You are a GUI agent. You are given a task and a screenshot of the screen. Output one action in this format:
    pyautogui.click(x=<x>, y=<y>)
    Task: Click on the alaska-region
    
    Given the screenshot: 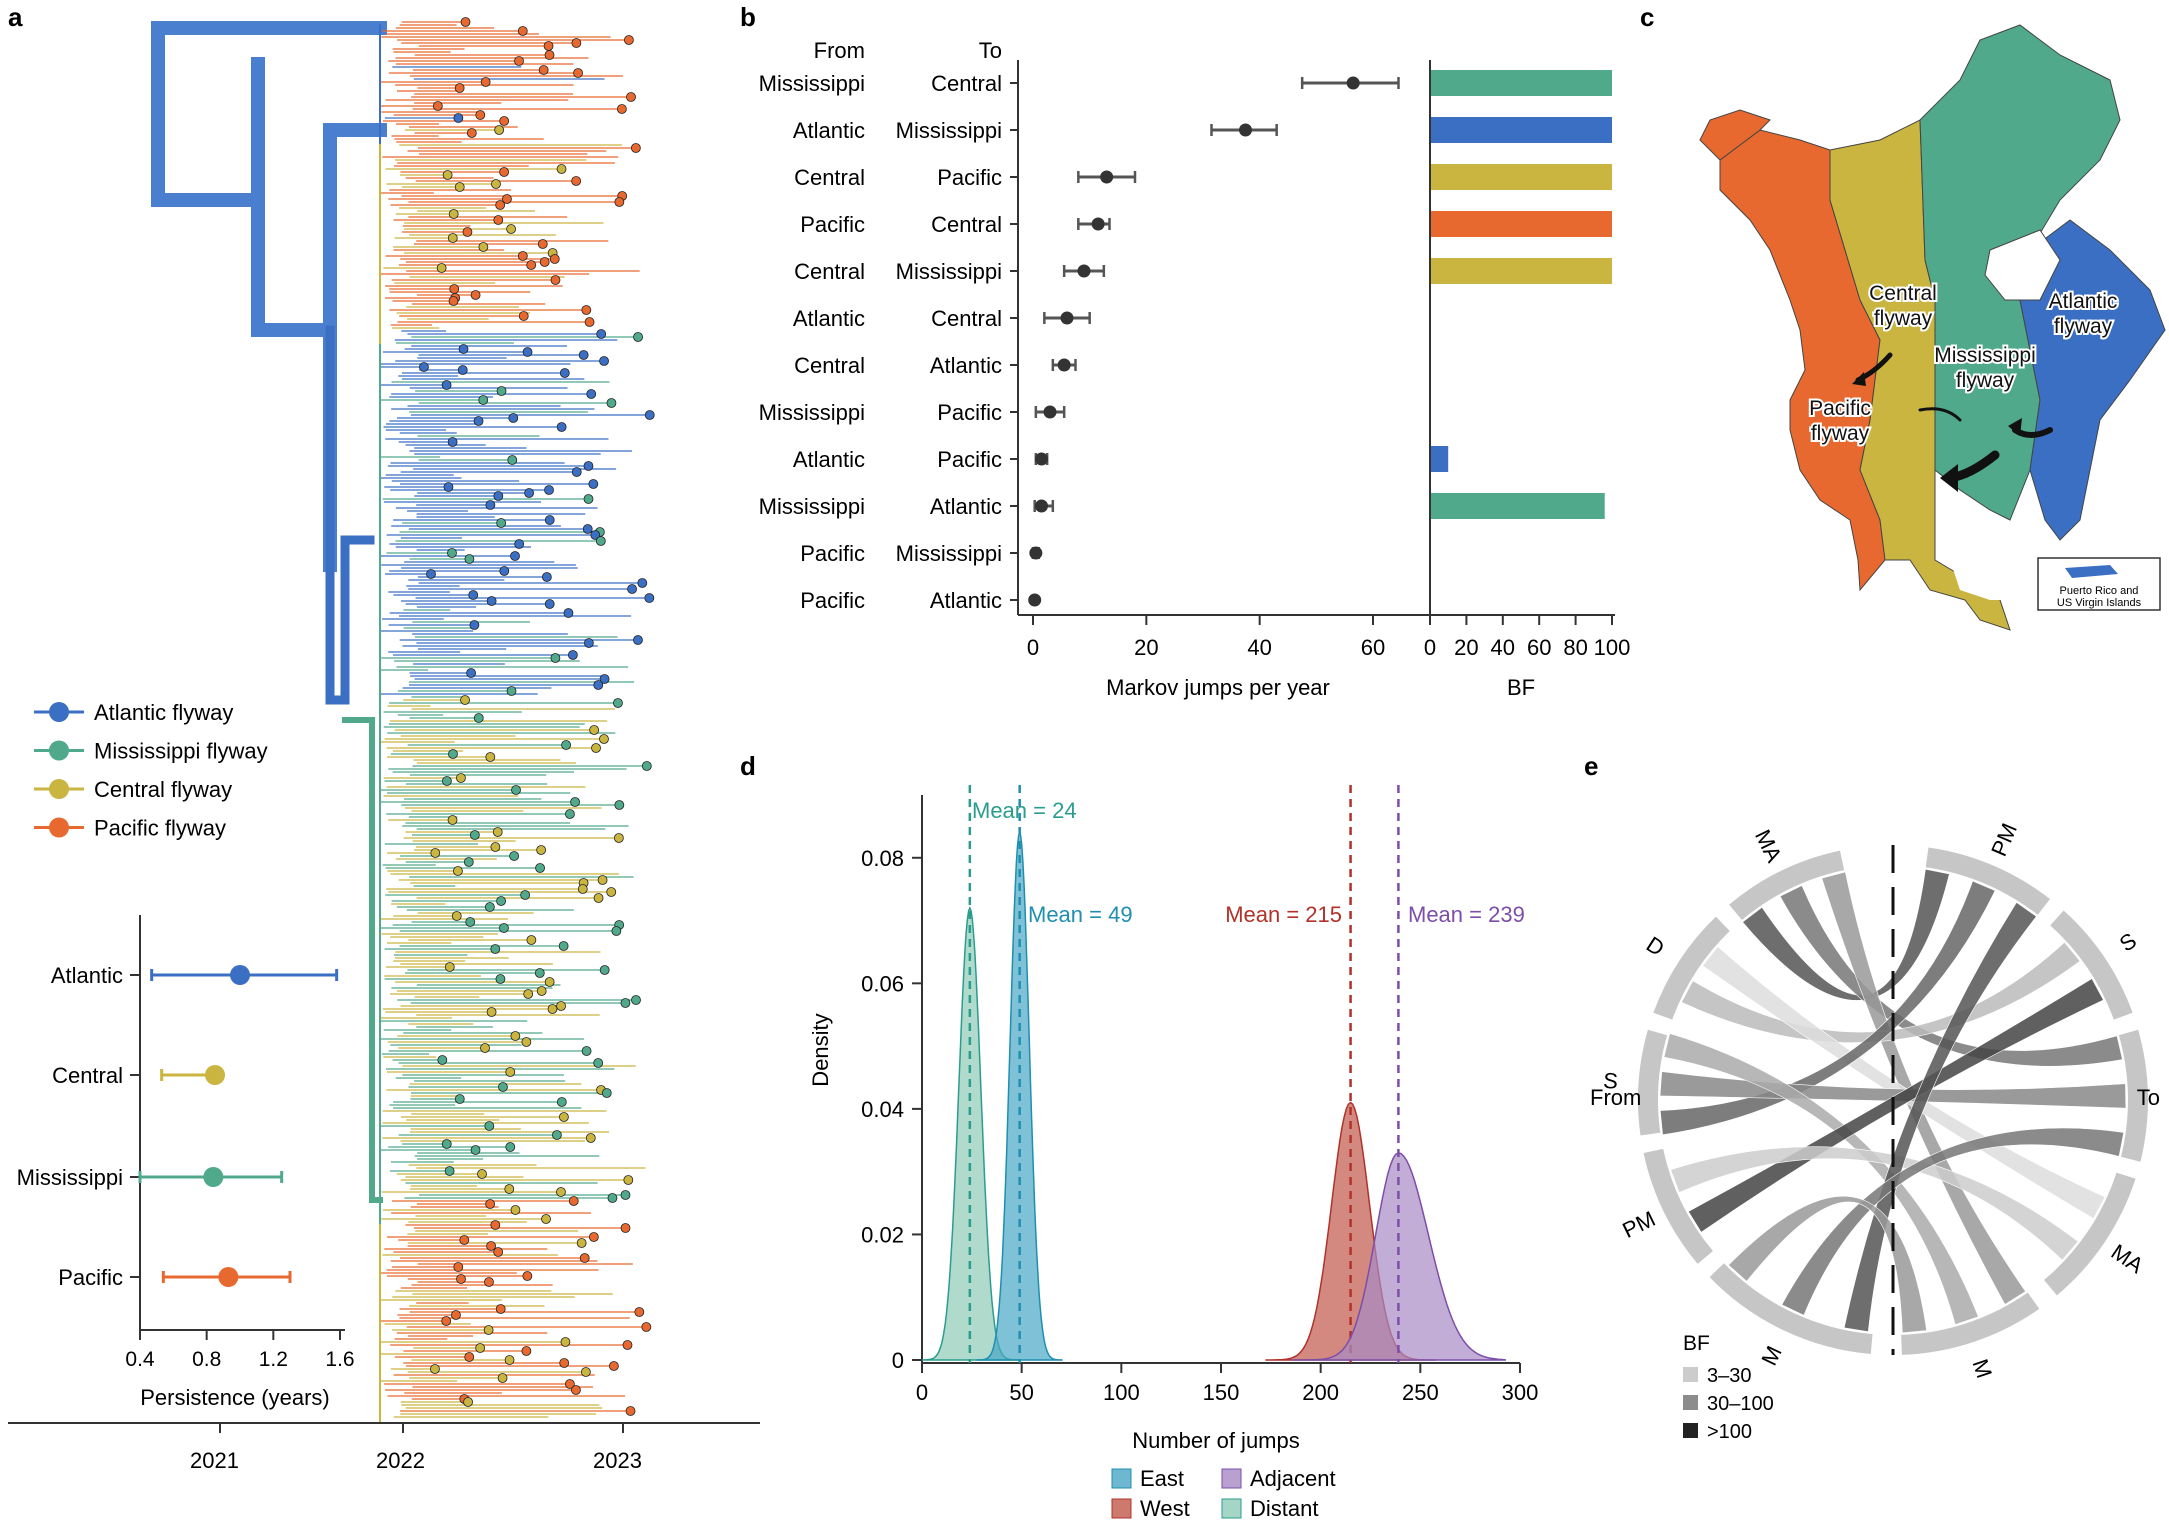 What is the action you would take?
    pyautogui.click(x=1735, y=135)
    